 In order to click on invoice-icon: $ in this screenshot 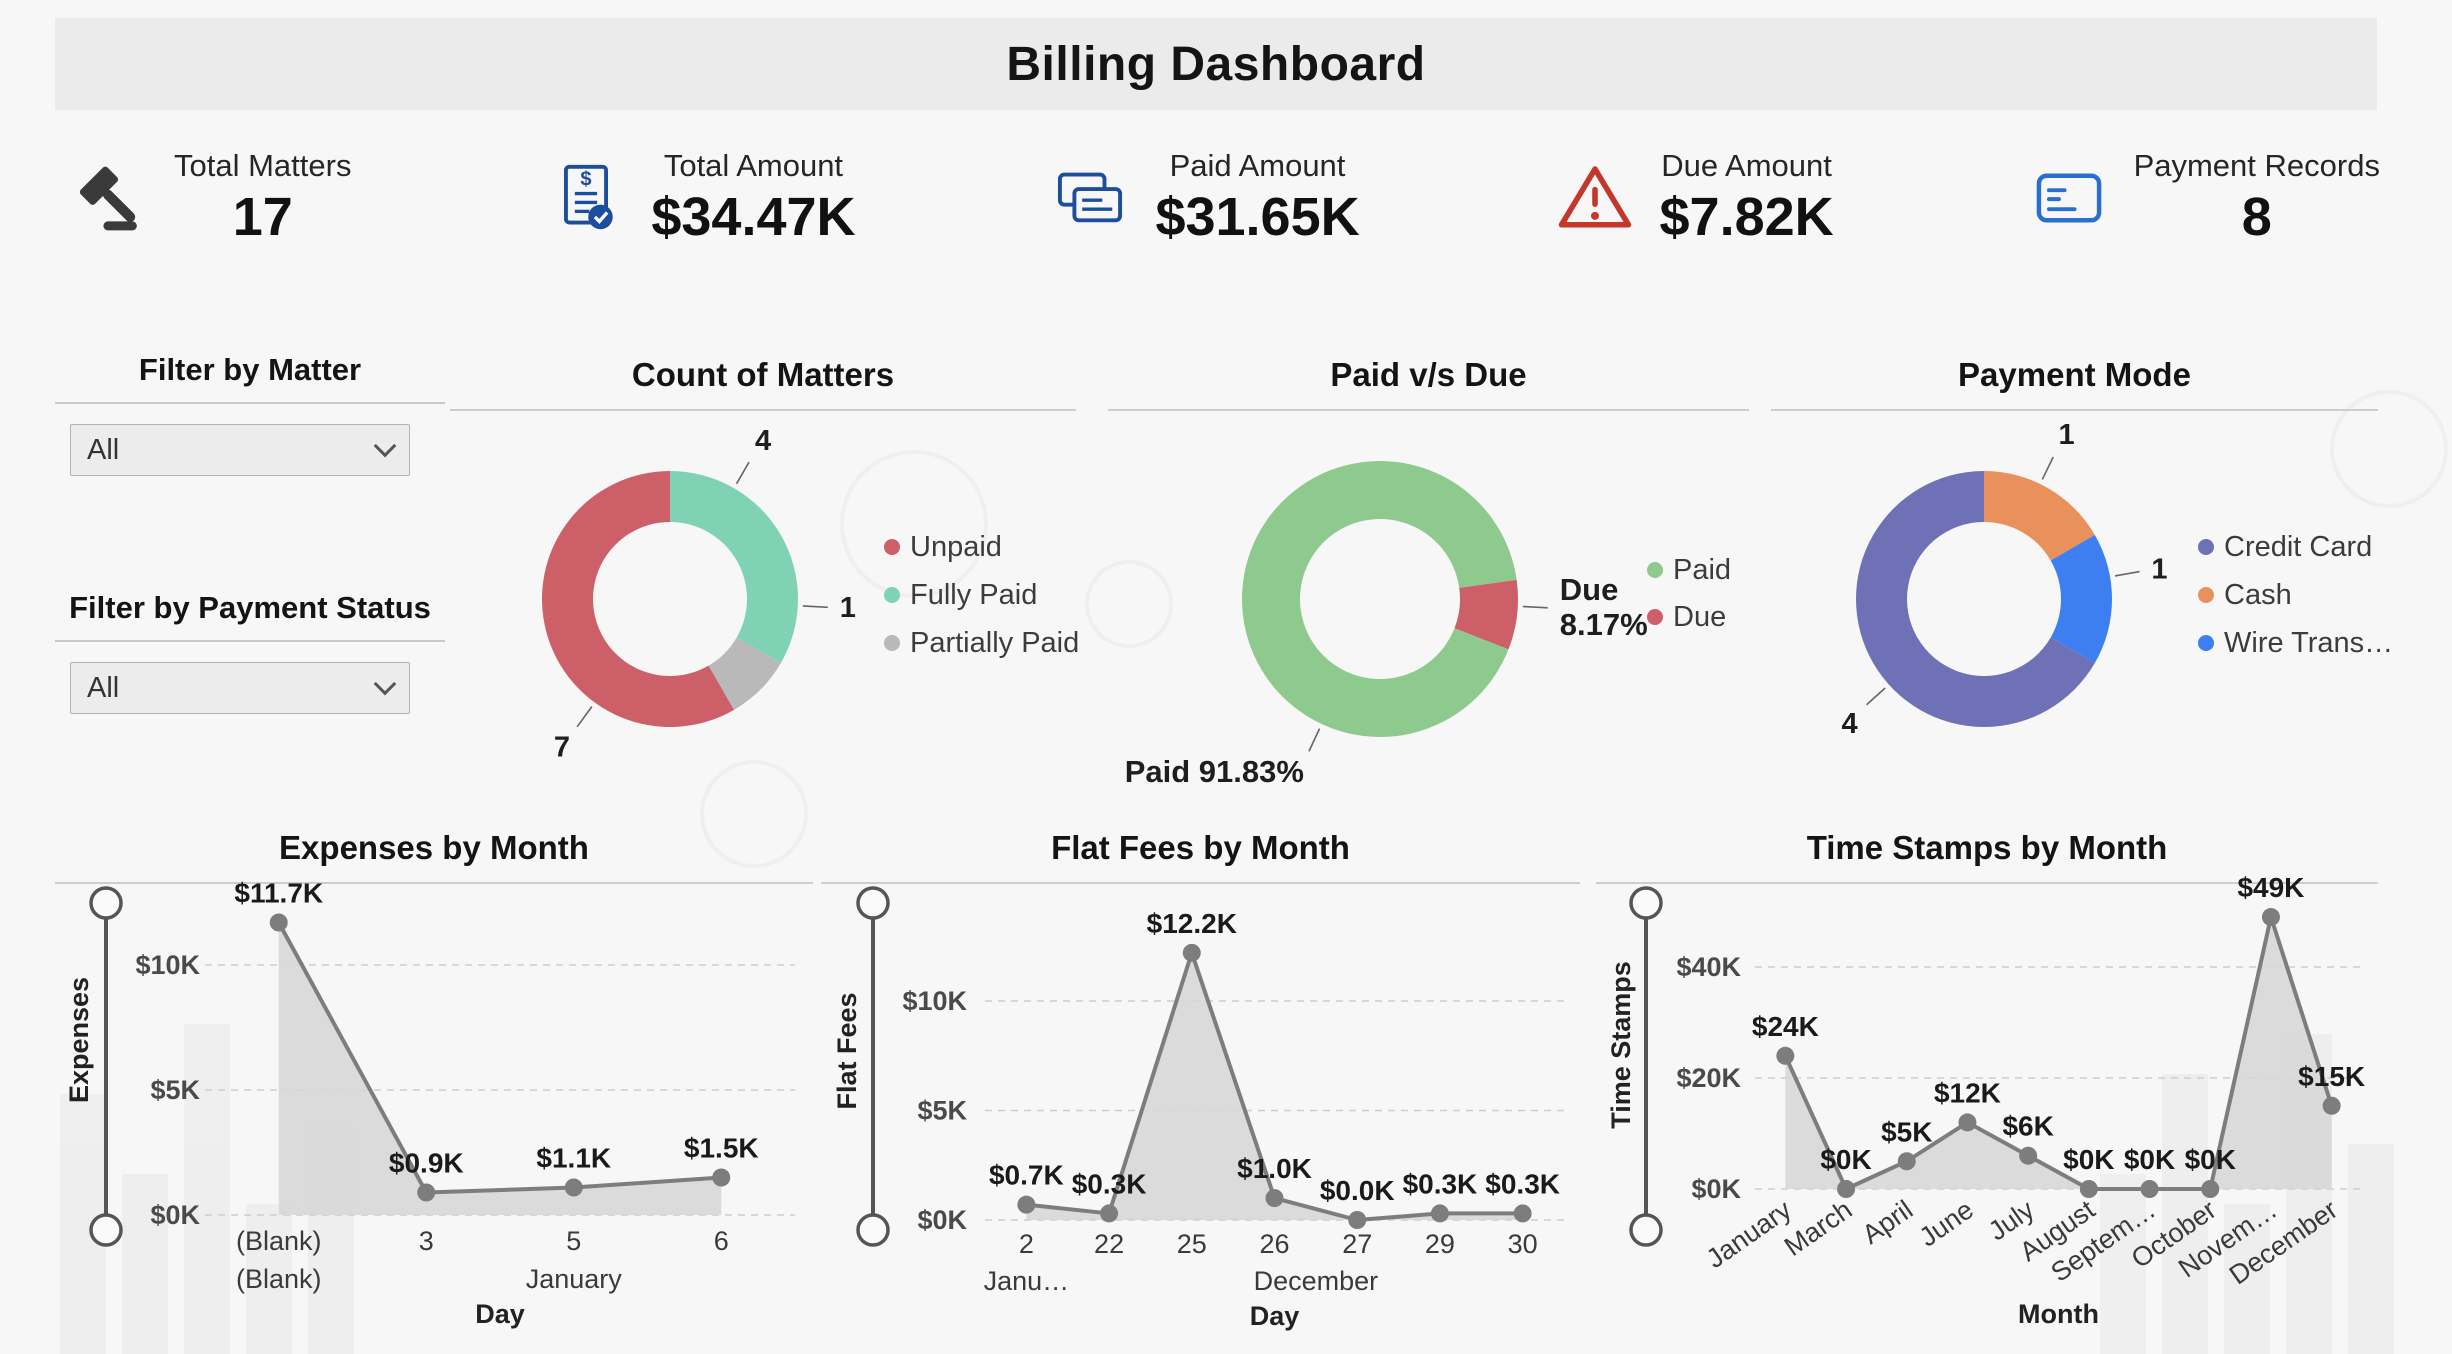, I will do `click(589, 197)`.